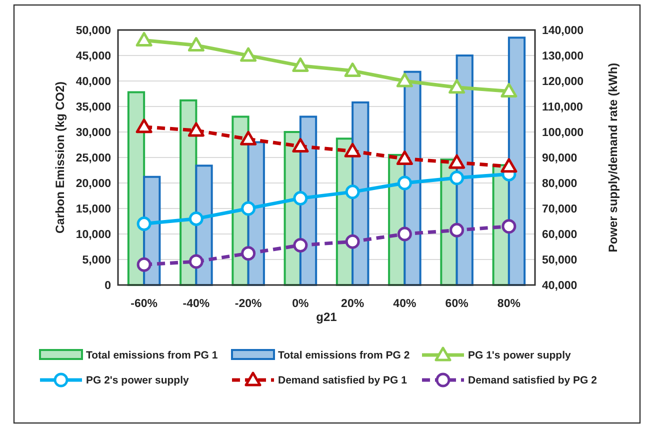 This screenshot has height=435, width=653. I want to click on y-tick-label: 30,000, so click(93, 133).